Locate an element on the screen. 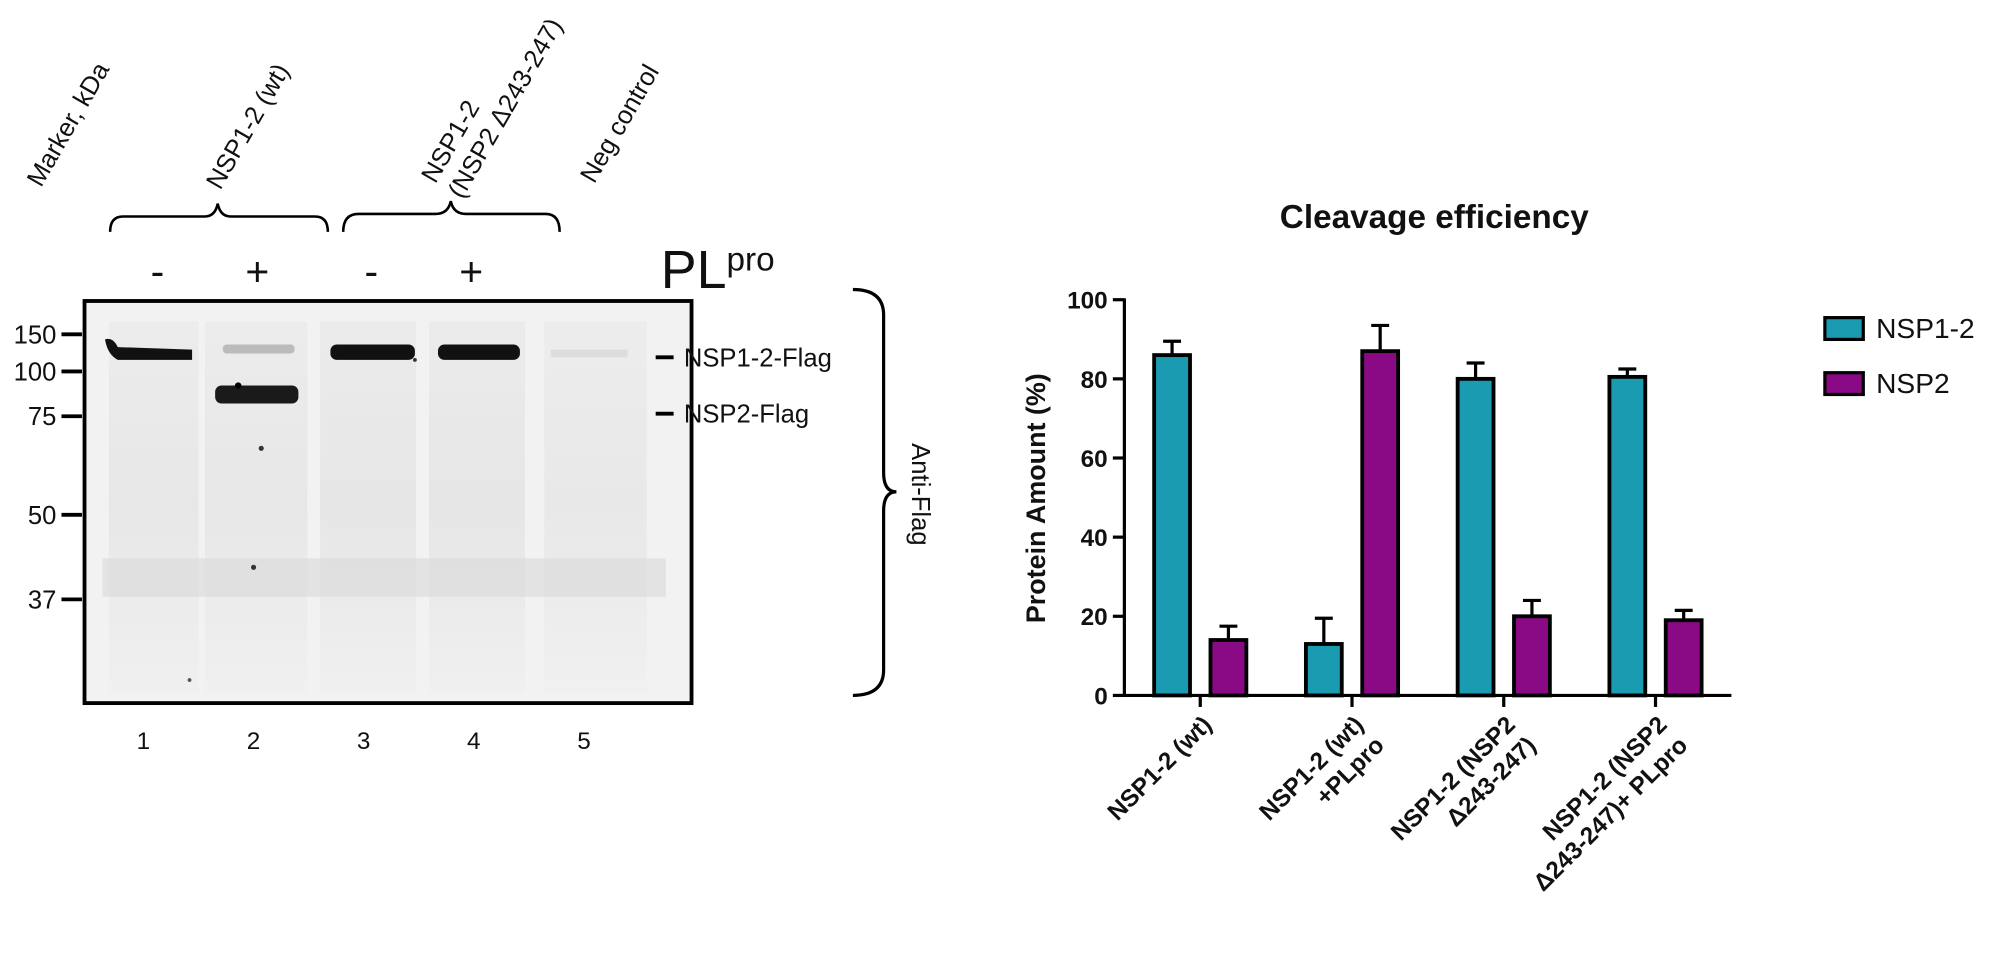 The image size is (2008, 958). y-tick-label: 20 is located at coordinates (1094, 617).